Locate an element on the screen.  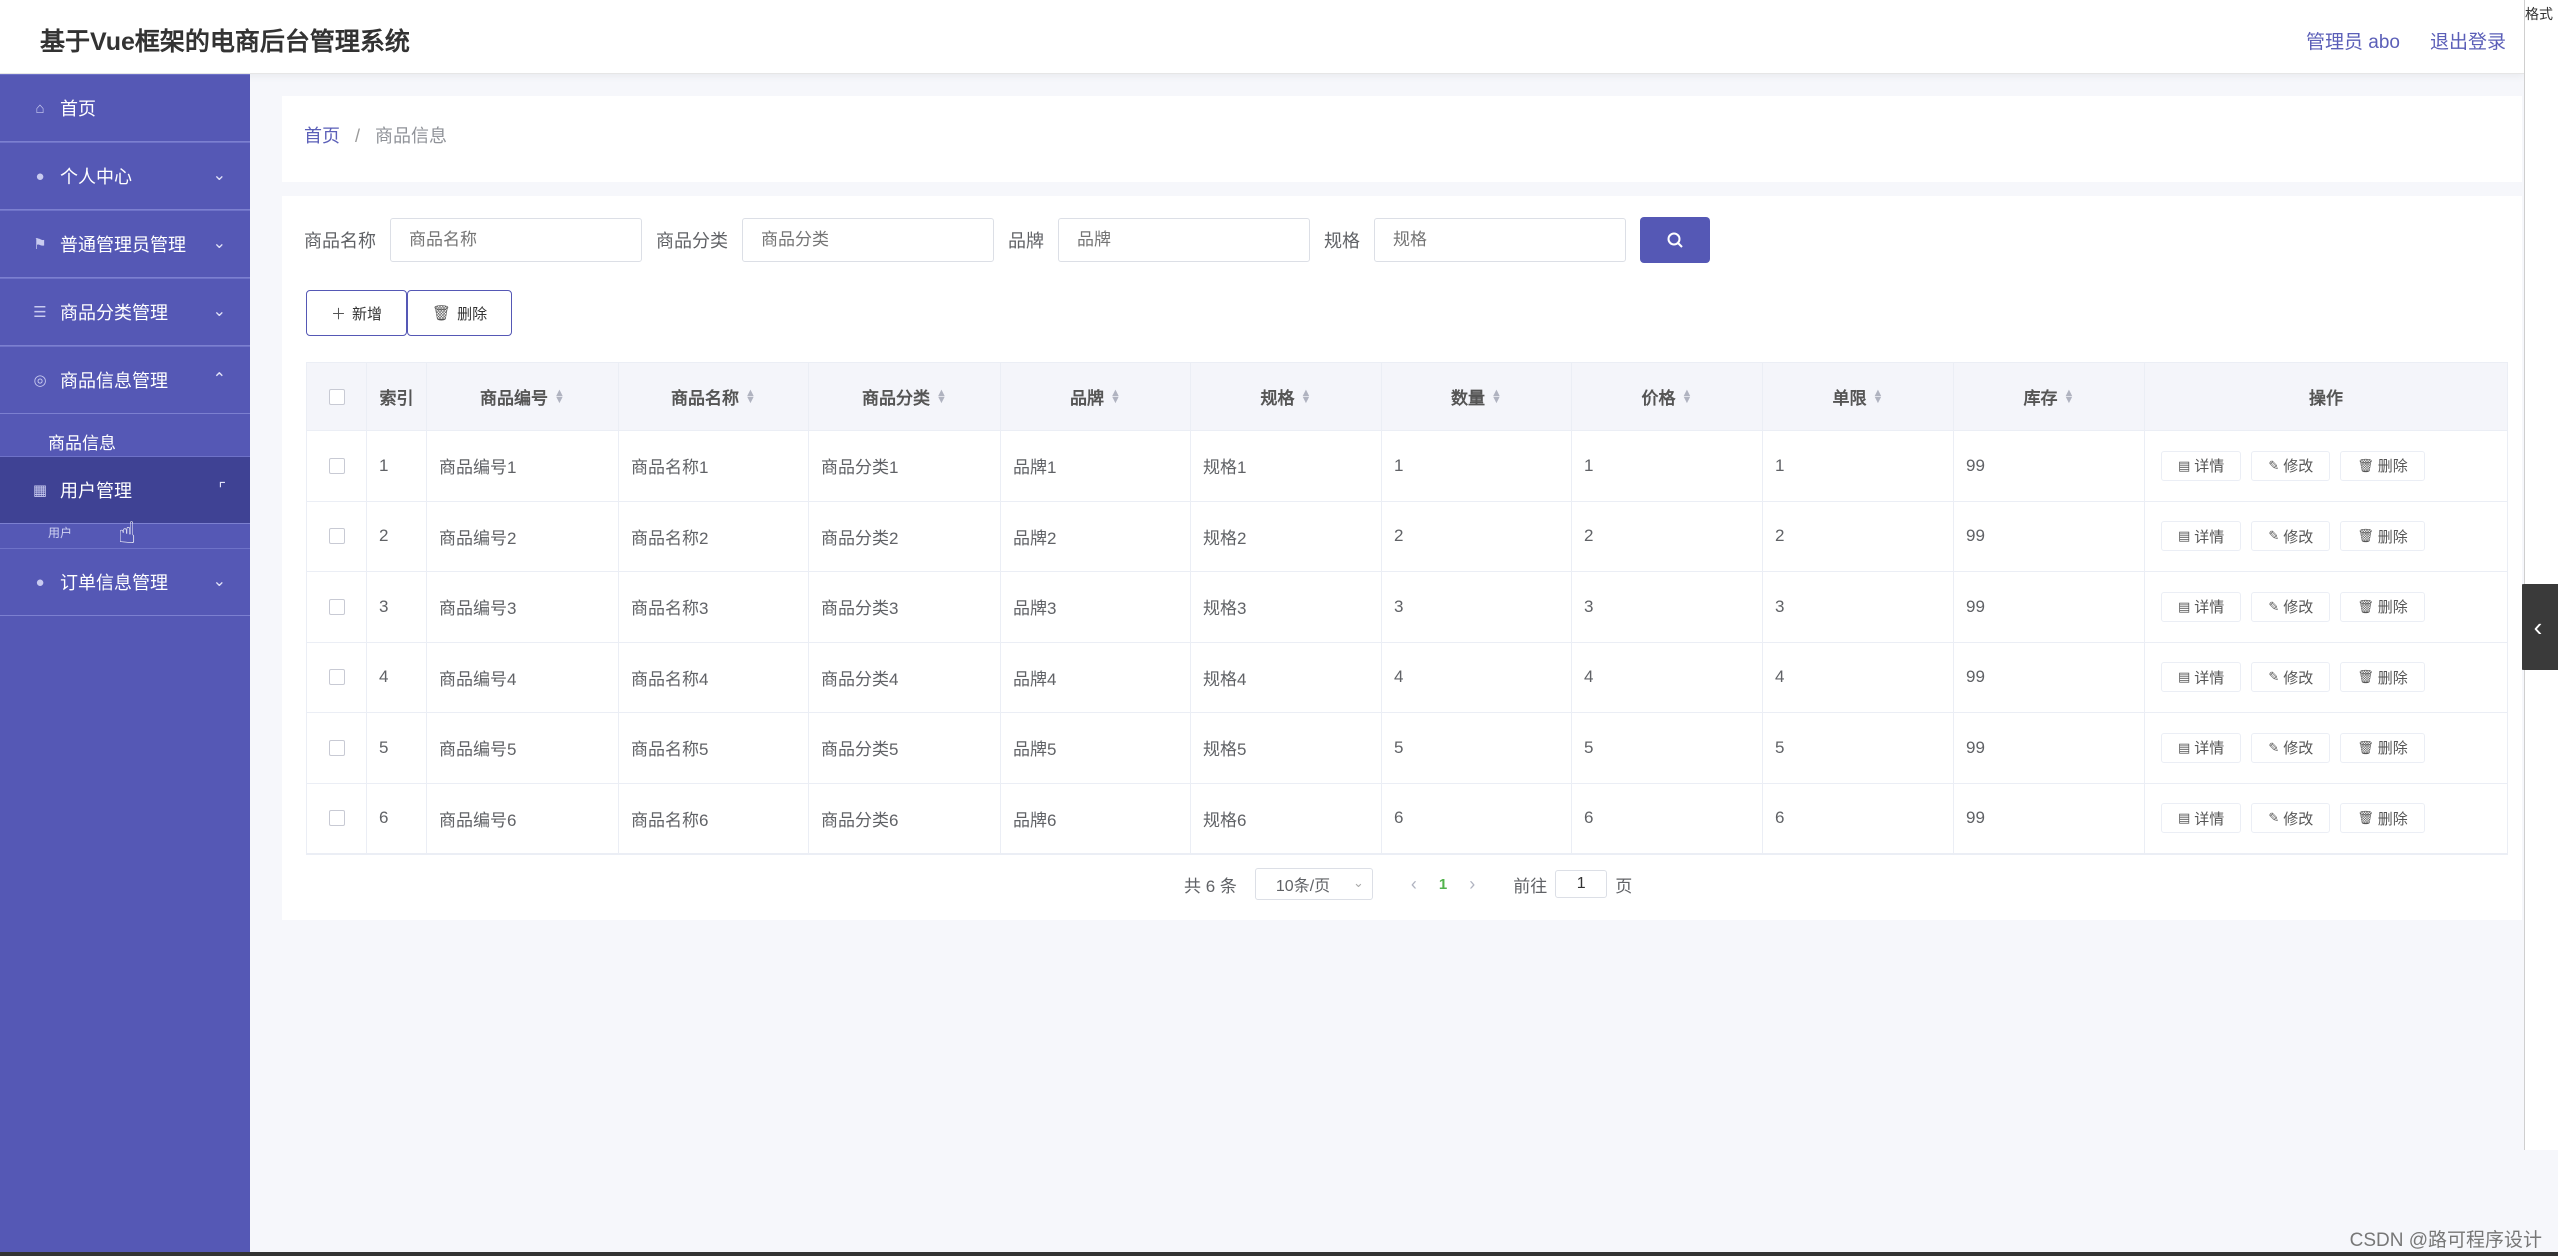
sidebar-item-profile: ● 个人中心 ⌄ is located at coordinates (125, 176).